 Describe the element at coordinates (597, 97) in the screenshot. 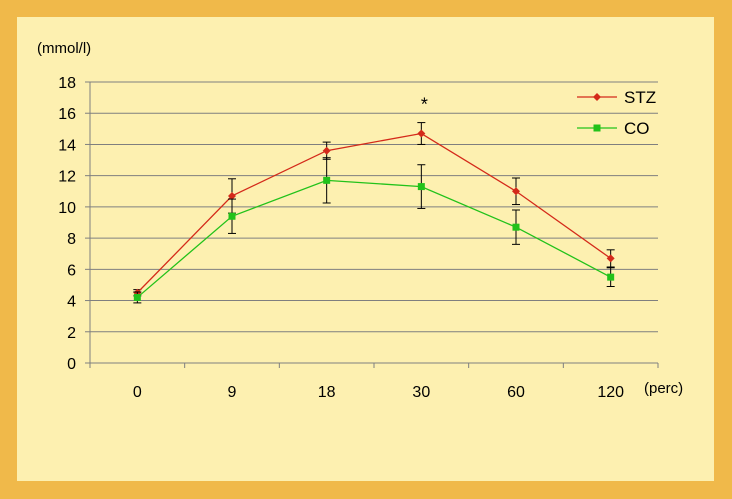

I see `legend-marker-stz` at that location.